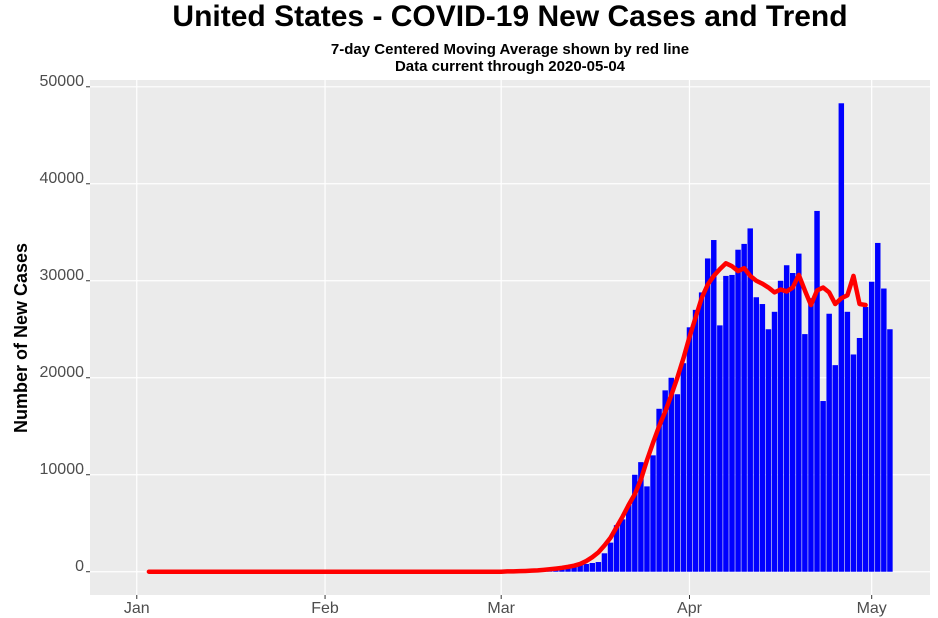  Describe the element at coordinates (21, 338) in the screenshot. I see `y-axis-label: Number of New Cases` at that location.